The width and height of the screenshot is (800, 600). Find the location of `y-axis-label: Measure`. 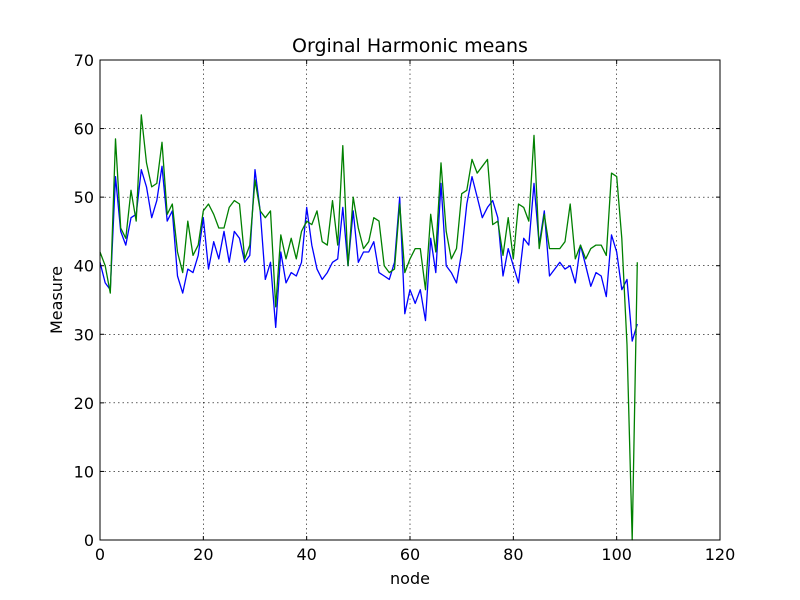

y-axis-label: Measure is located at coordinates (56, 300).